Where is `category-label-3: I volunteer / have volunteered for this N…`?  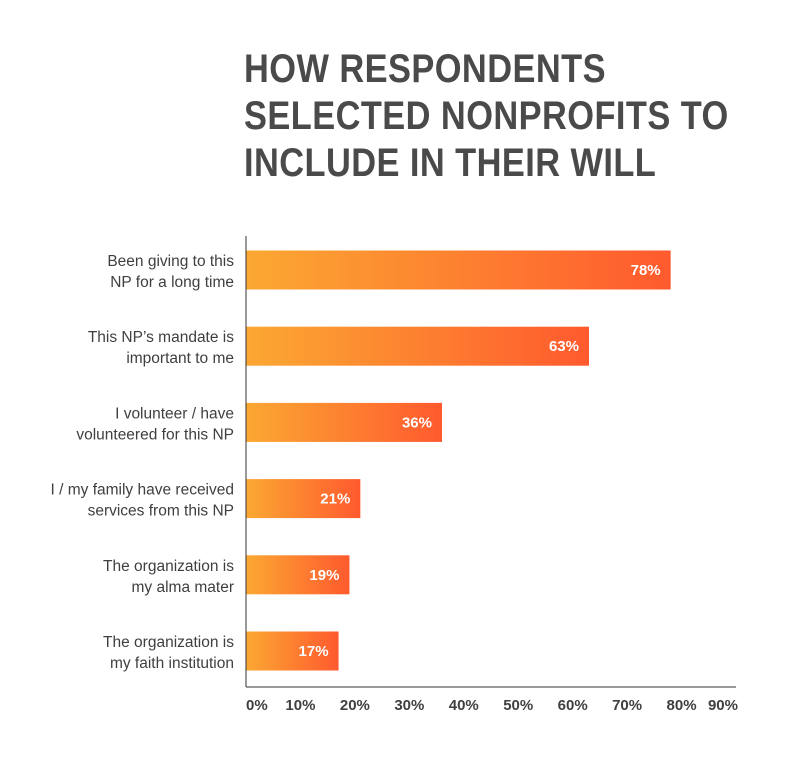 category-label-3: I volunteer / have volunteered for this N… is located at coordinates (155, 424).